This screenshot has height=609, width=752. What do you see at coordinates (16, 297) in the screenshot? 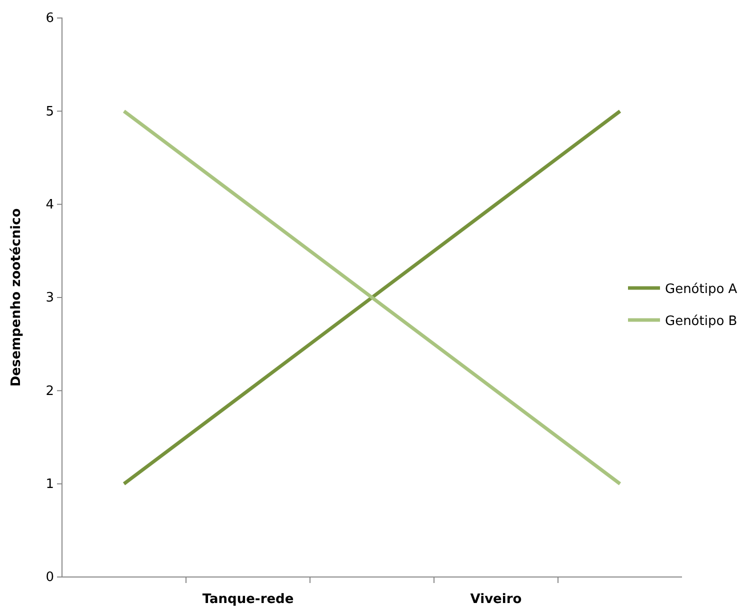
I see `y-axis-title: Desempenho zootécnico` at bounding box center [16, 297].